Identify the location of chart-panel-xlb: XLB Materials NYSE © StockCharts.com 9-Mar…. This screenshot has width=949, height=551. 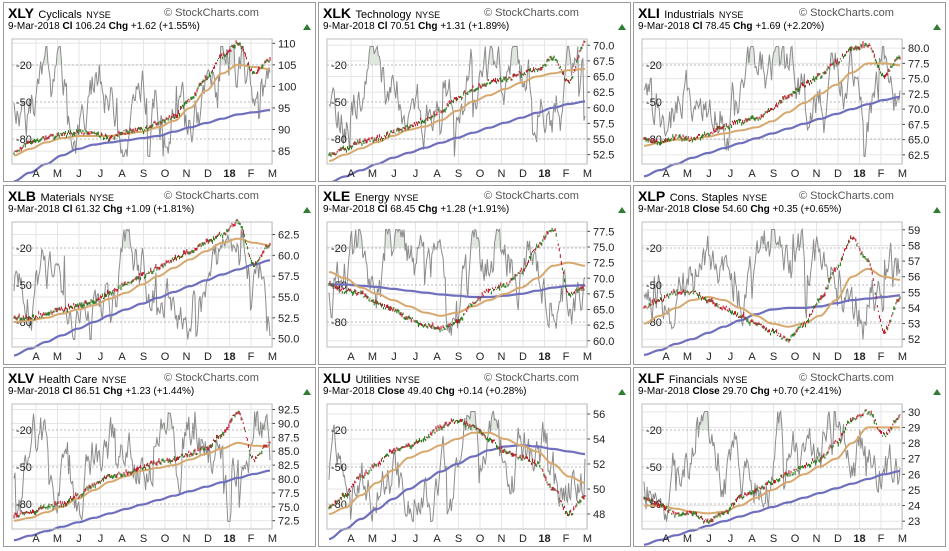
(159, 275).